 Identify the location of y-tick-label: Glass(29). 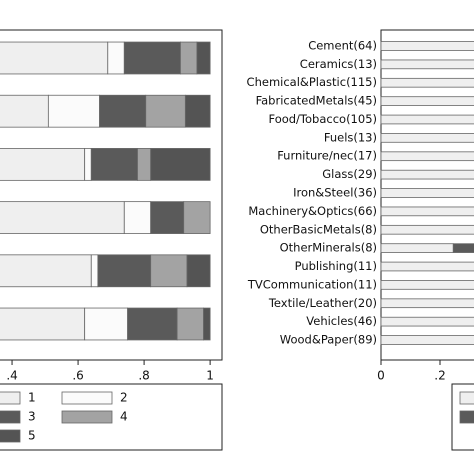
(349, 174).